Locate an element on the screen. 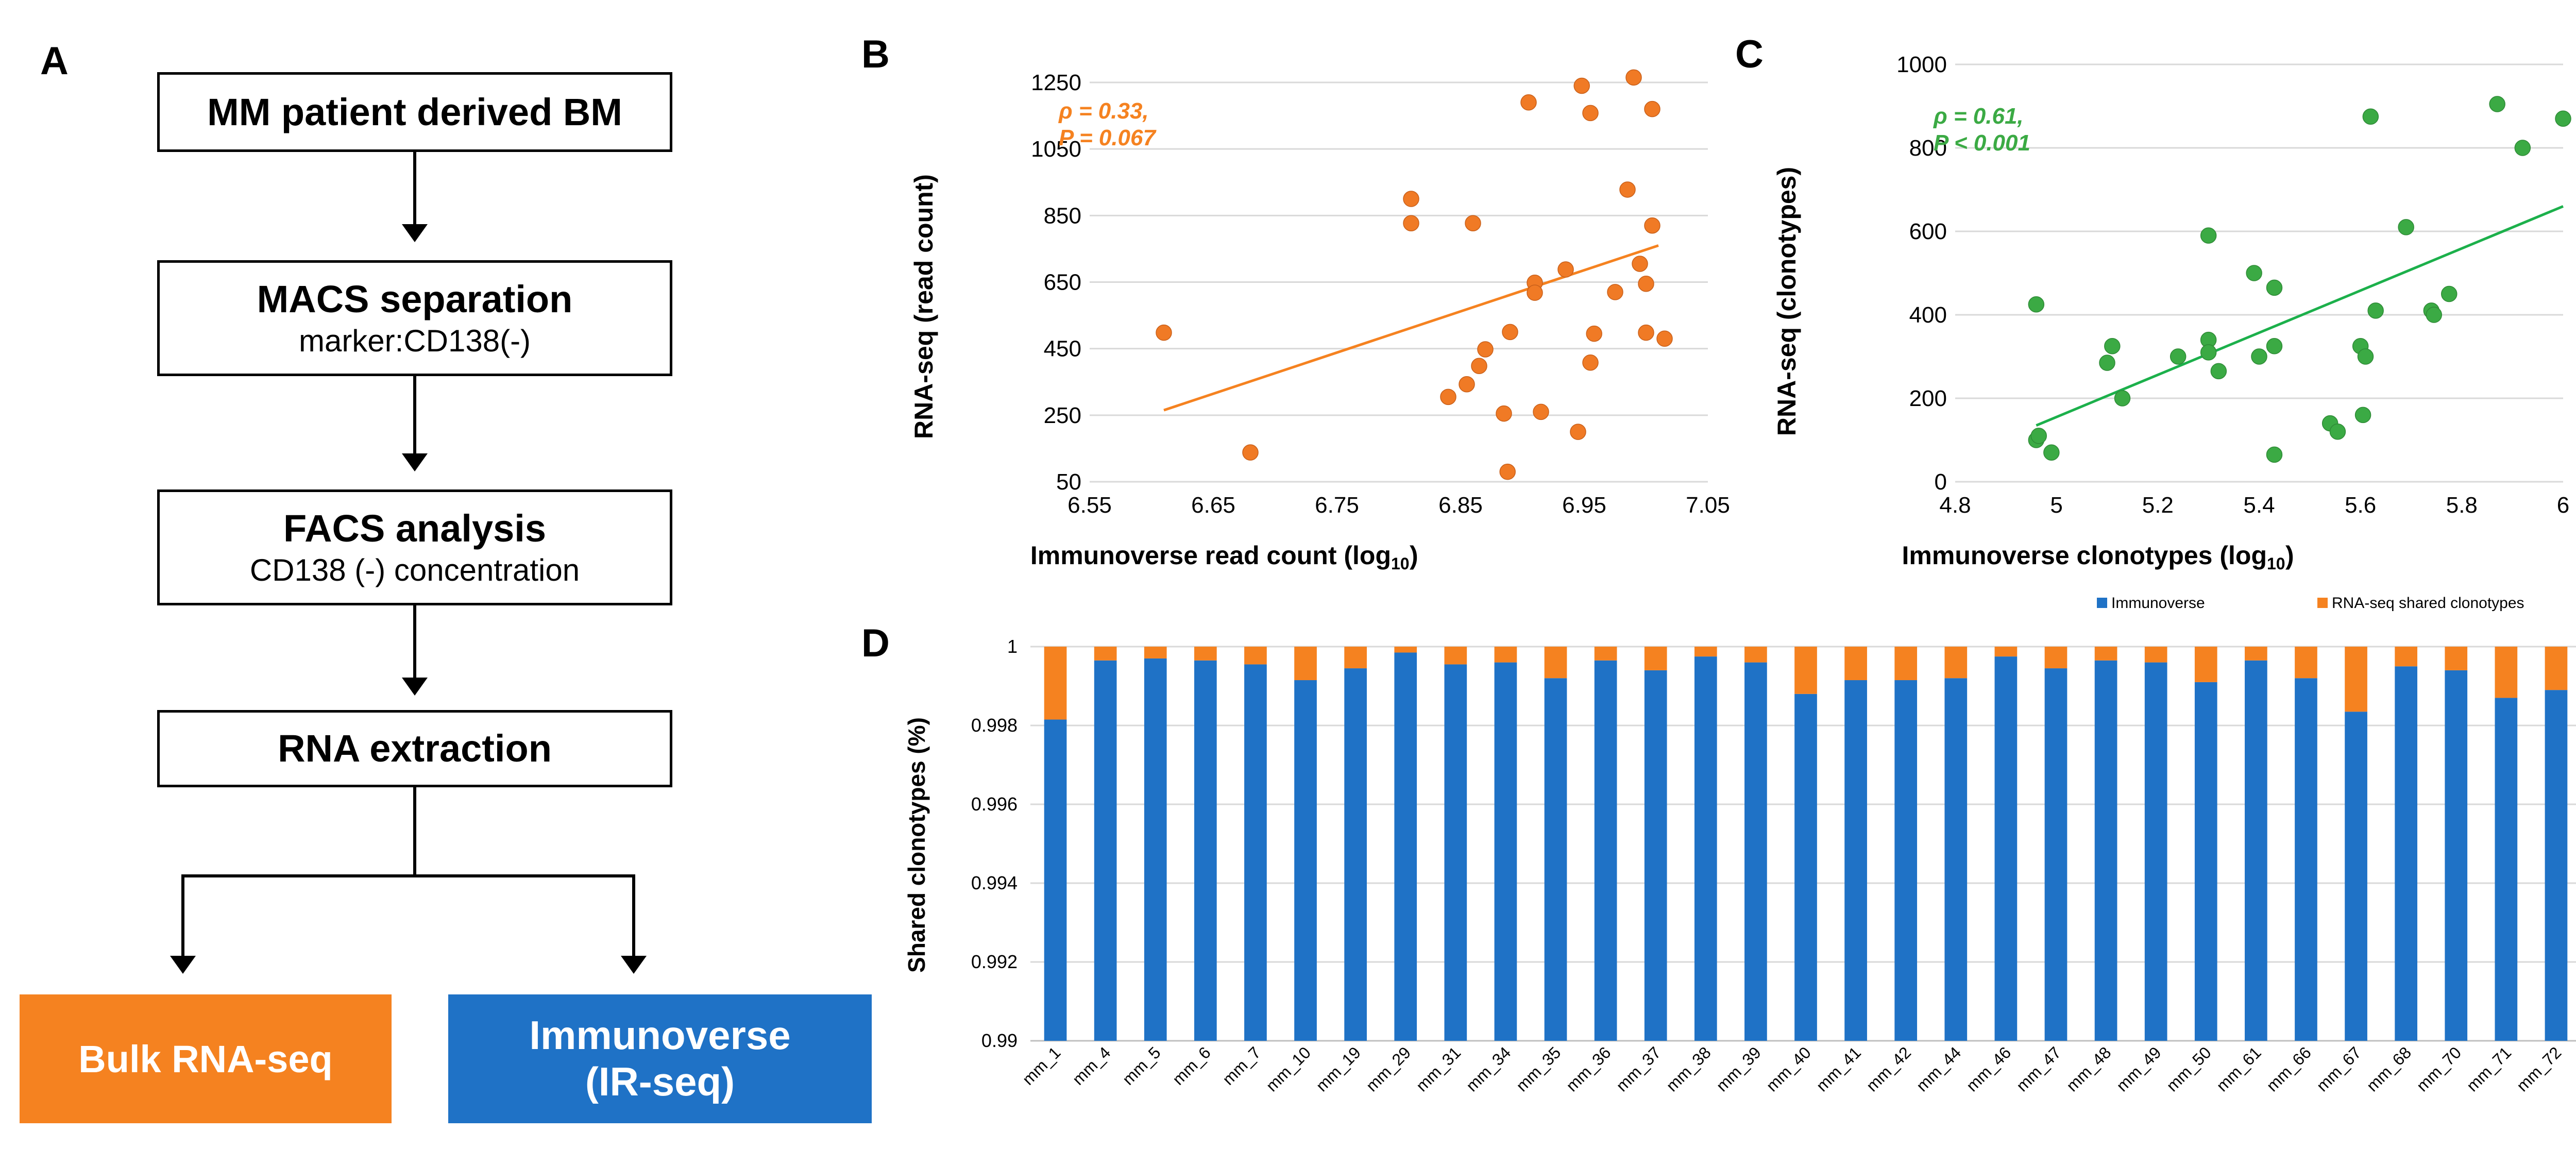 This screenshot has height=1149, width=2576. output-bulk-rnaseq-label: Bulk RNA-seq is located at coordinates (205, 1058).